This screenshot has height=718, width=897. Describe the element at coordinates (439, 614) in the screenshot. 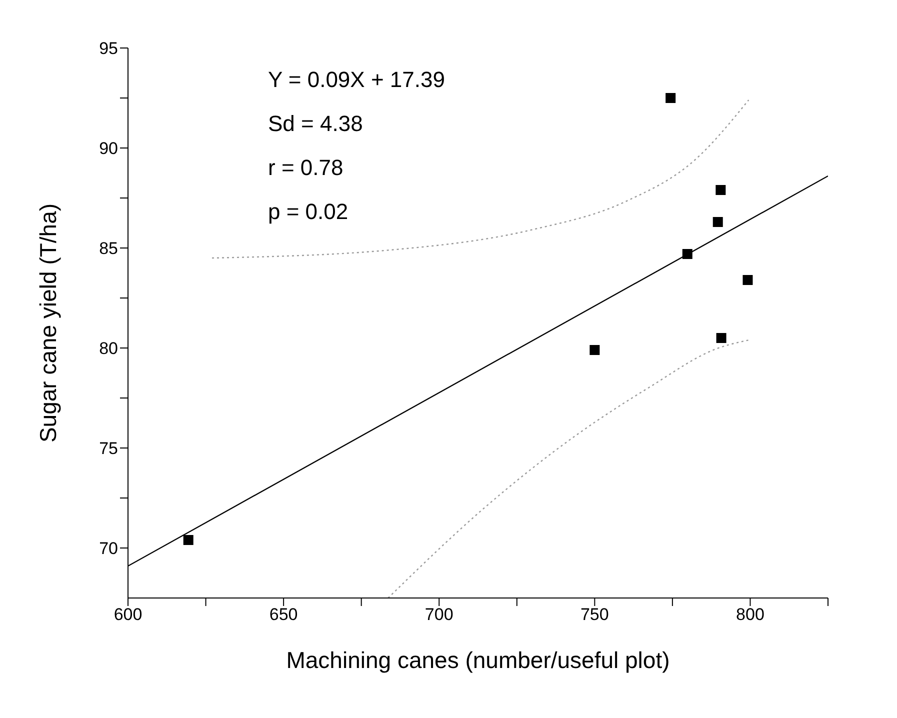

I see `x-tick-label: 700` at that location.